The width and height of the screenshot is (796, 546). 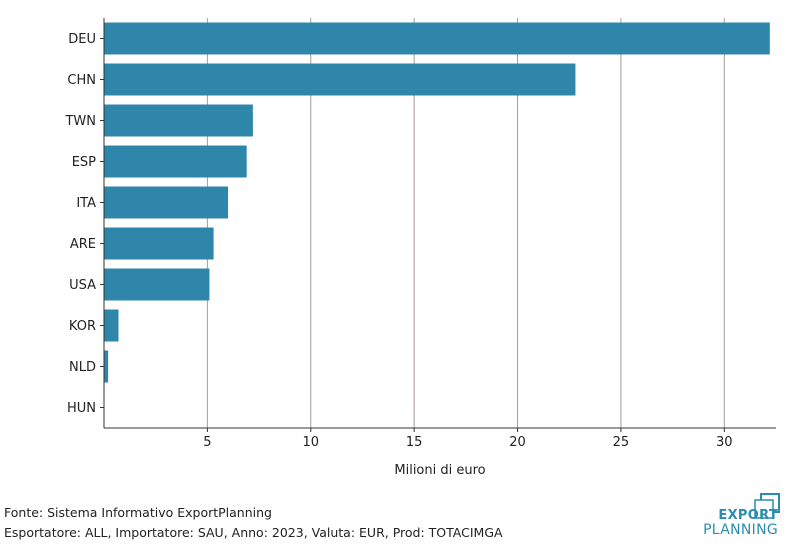 What do you see at coordinates (159, 243) in the screenshot?
I see `bar-are` at bounding box center [159, 243].